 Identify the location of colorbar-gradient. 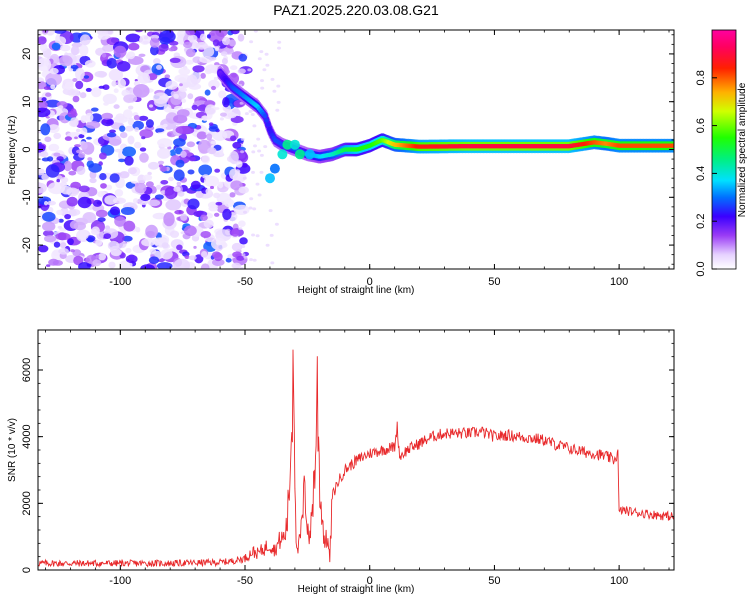
(724, 149).